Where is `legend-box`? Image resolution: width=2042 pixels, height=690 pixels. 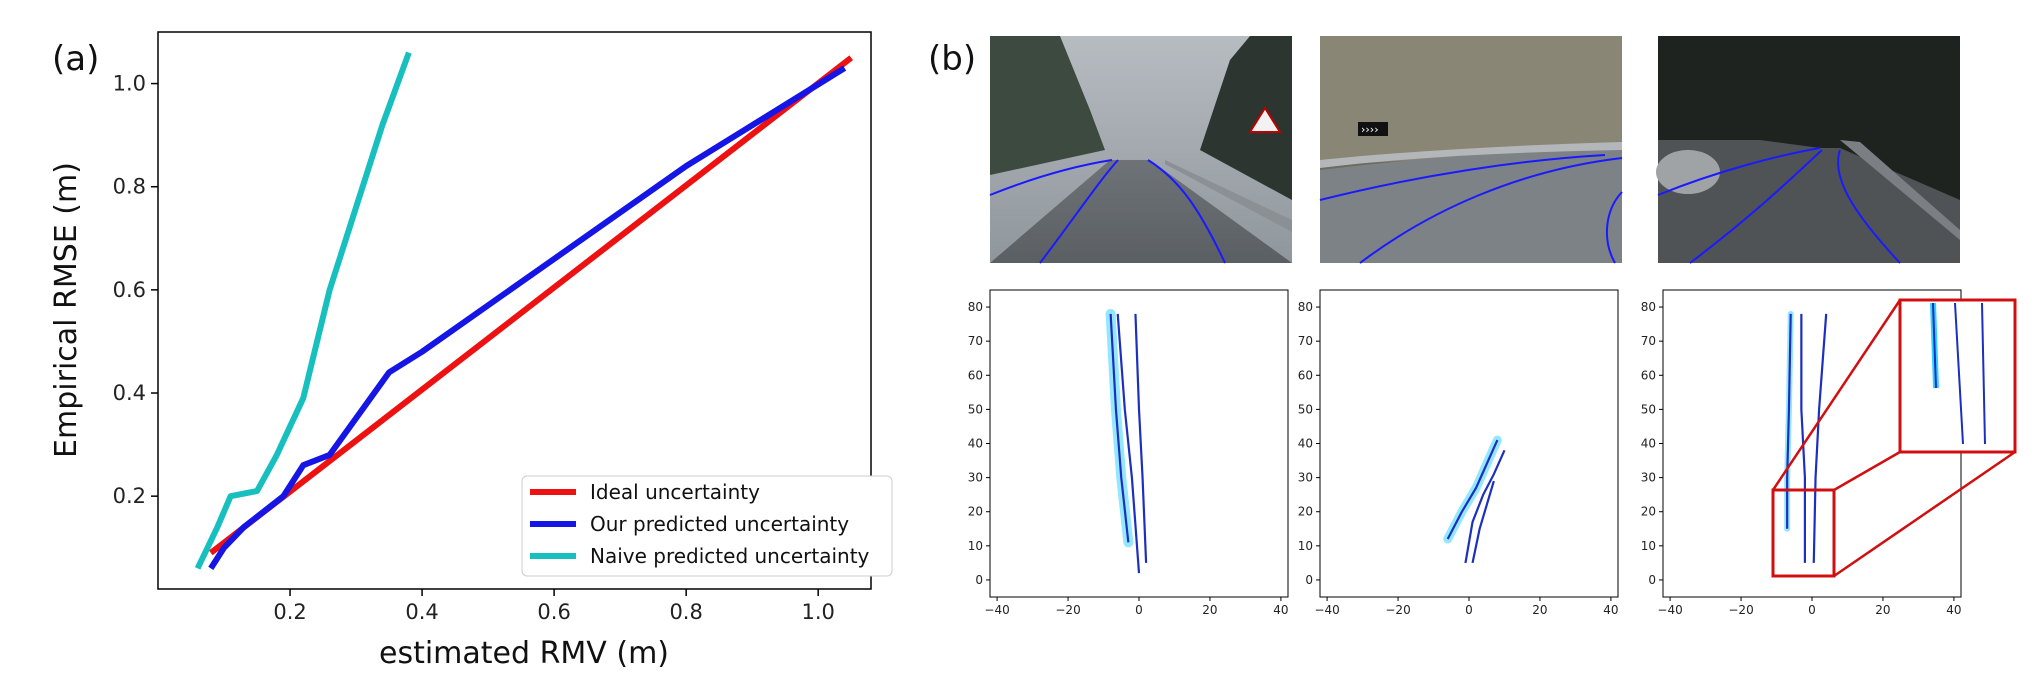 legend-box is located at coordinates (707, 526).